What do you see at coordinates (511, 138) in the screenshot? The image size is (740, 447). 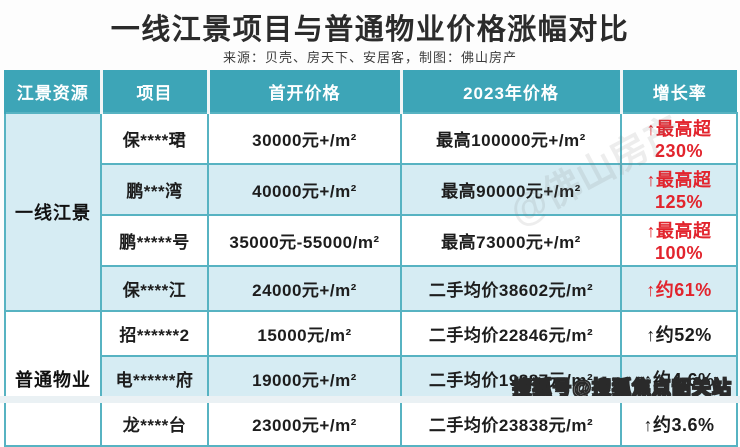 I see `cell-2023-price: 最高100000元+/m²` at bounding box center [511, 138].